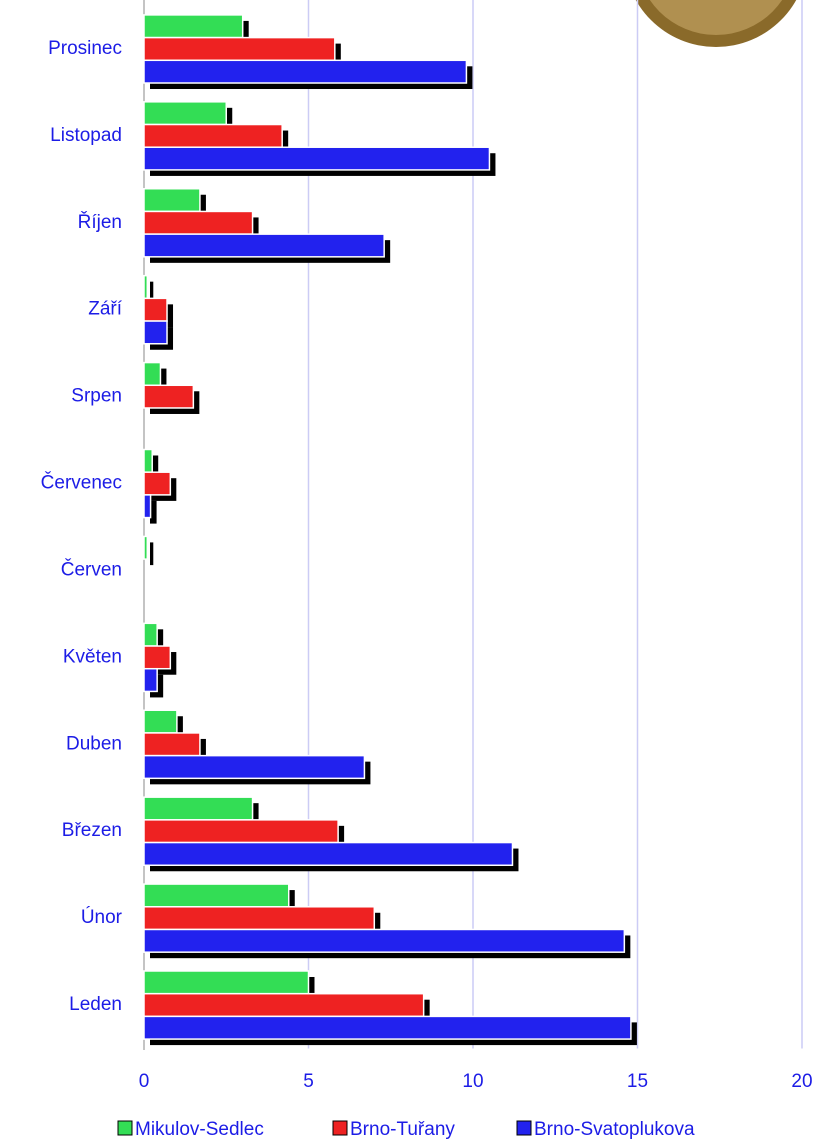  What do you see at coordinates (100, 222) in the screenshot?
I see `y-tick-label: Říjen` at bounding box center [100, 222].